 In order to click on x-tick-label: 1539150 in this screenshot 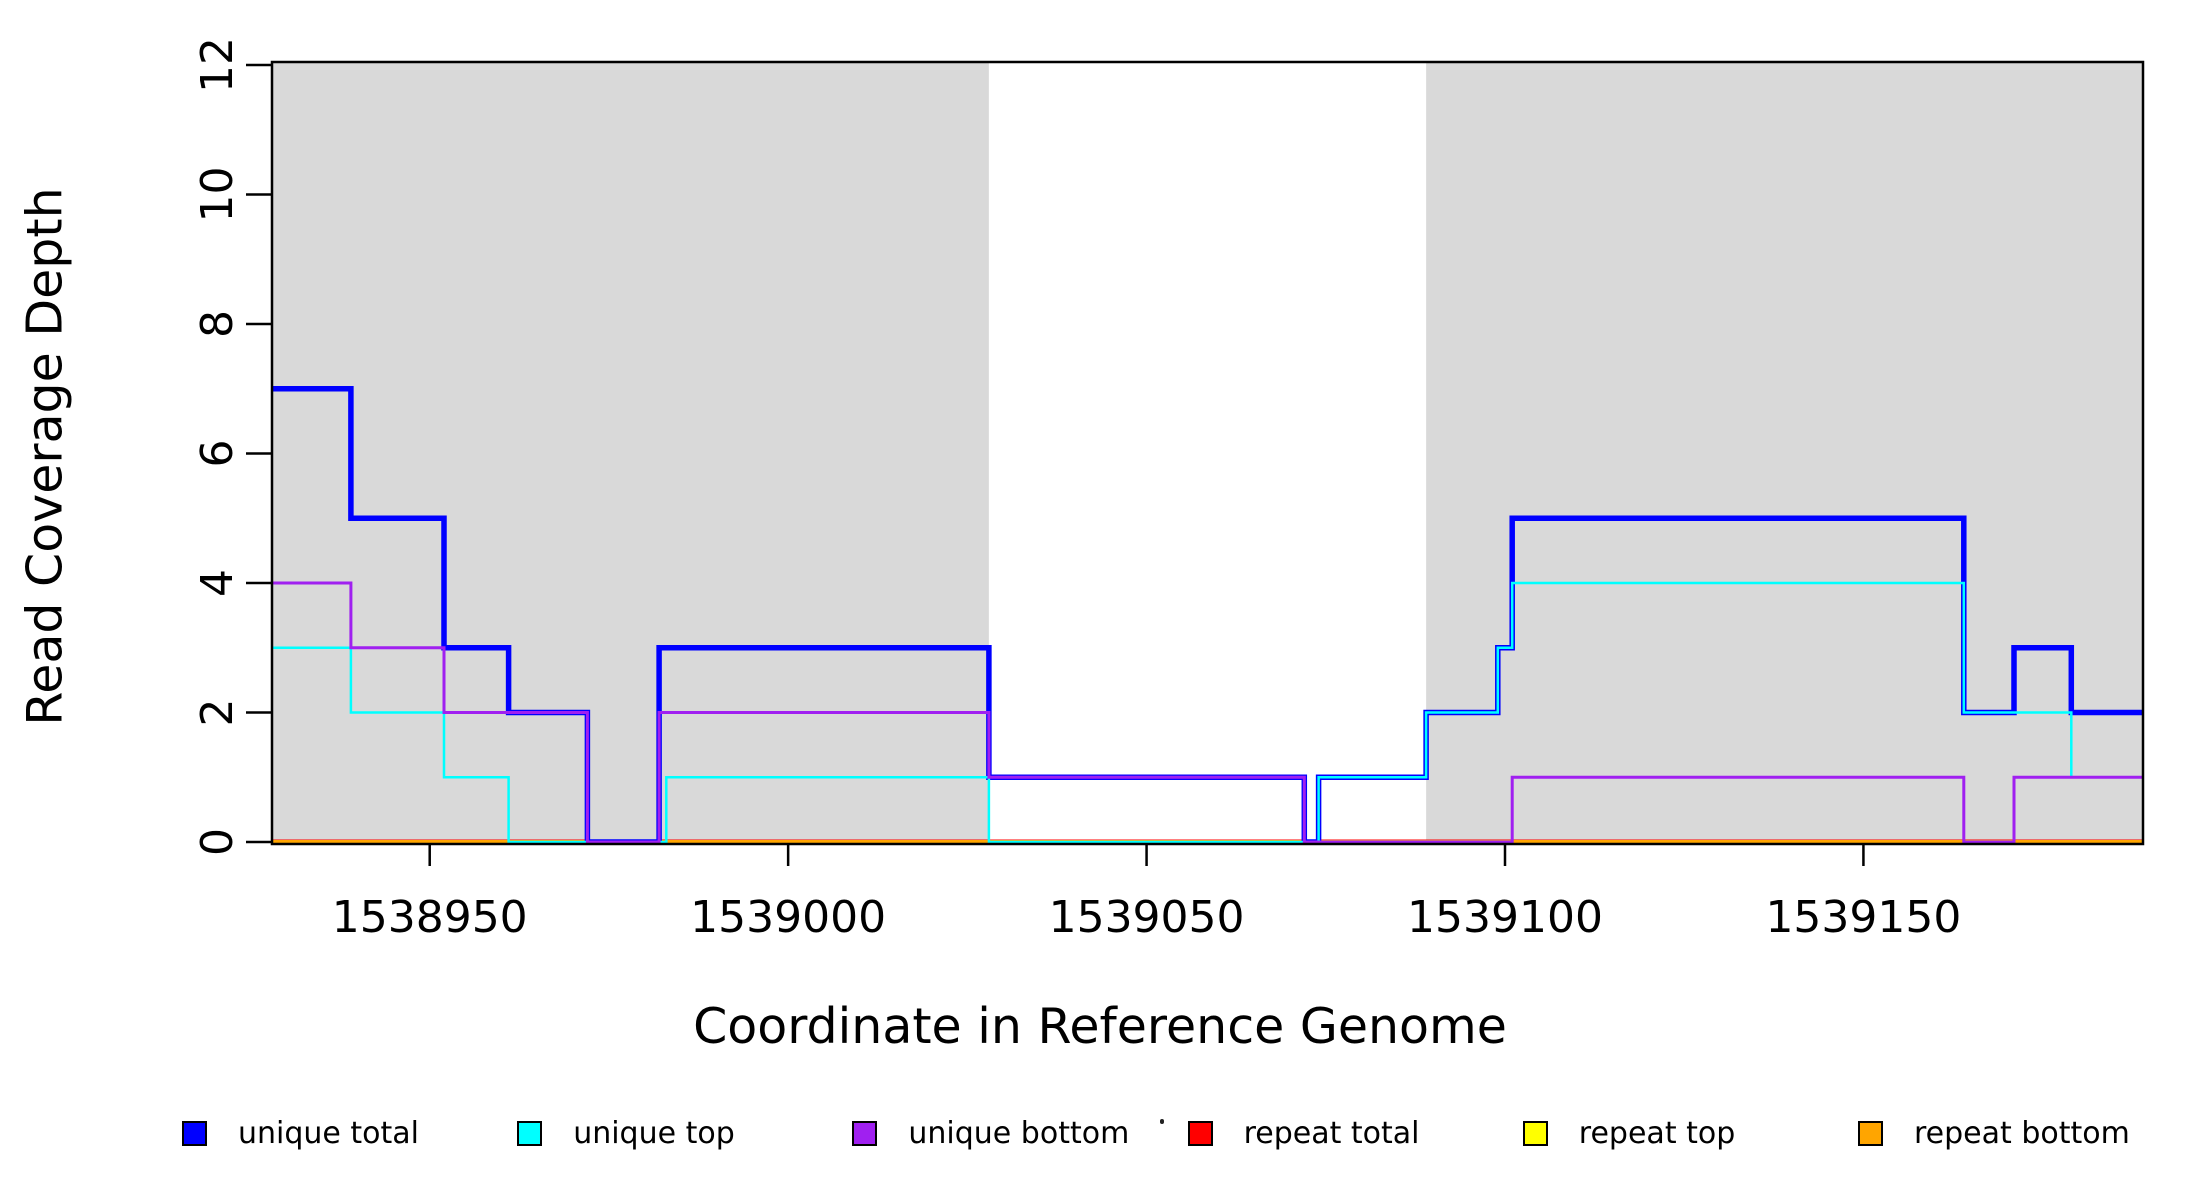, I will do `click(1863, 917)`.